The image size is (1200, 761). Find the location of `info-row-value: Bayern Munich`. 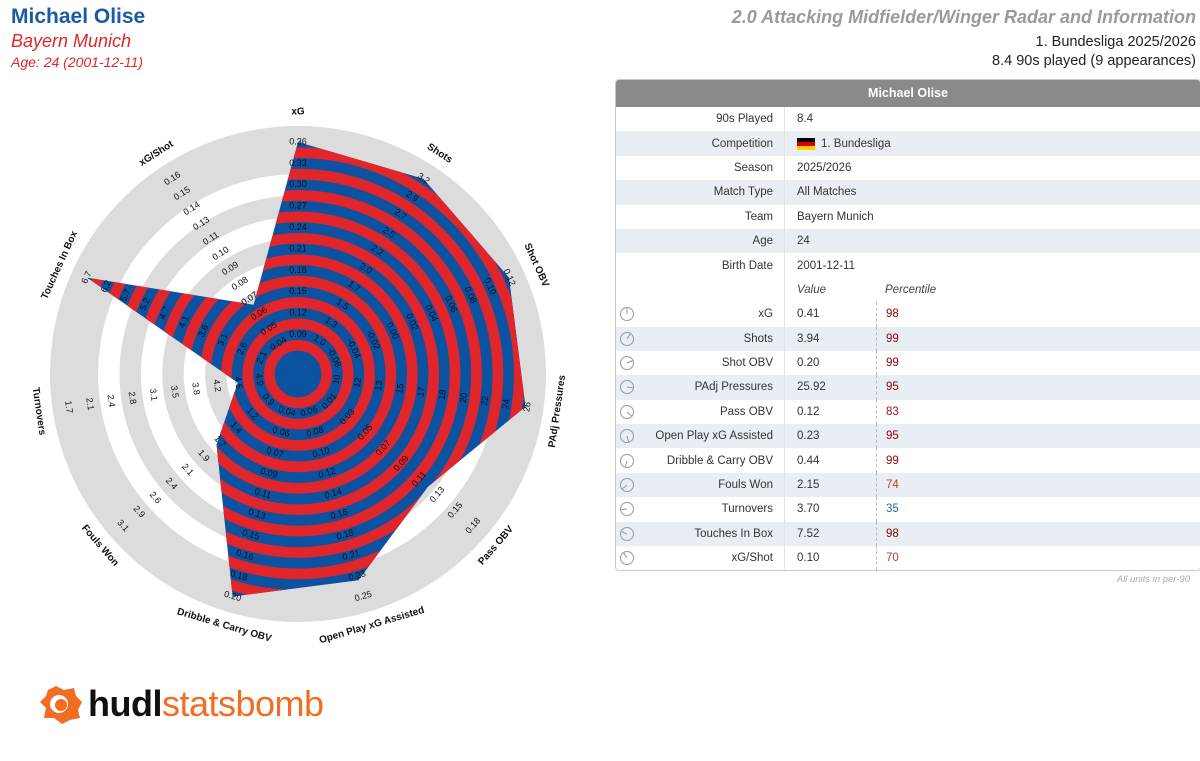

info-row-value: Bayern Munich is located at coordinates (829, 216).